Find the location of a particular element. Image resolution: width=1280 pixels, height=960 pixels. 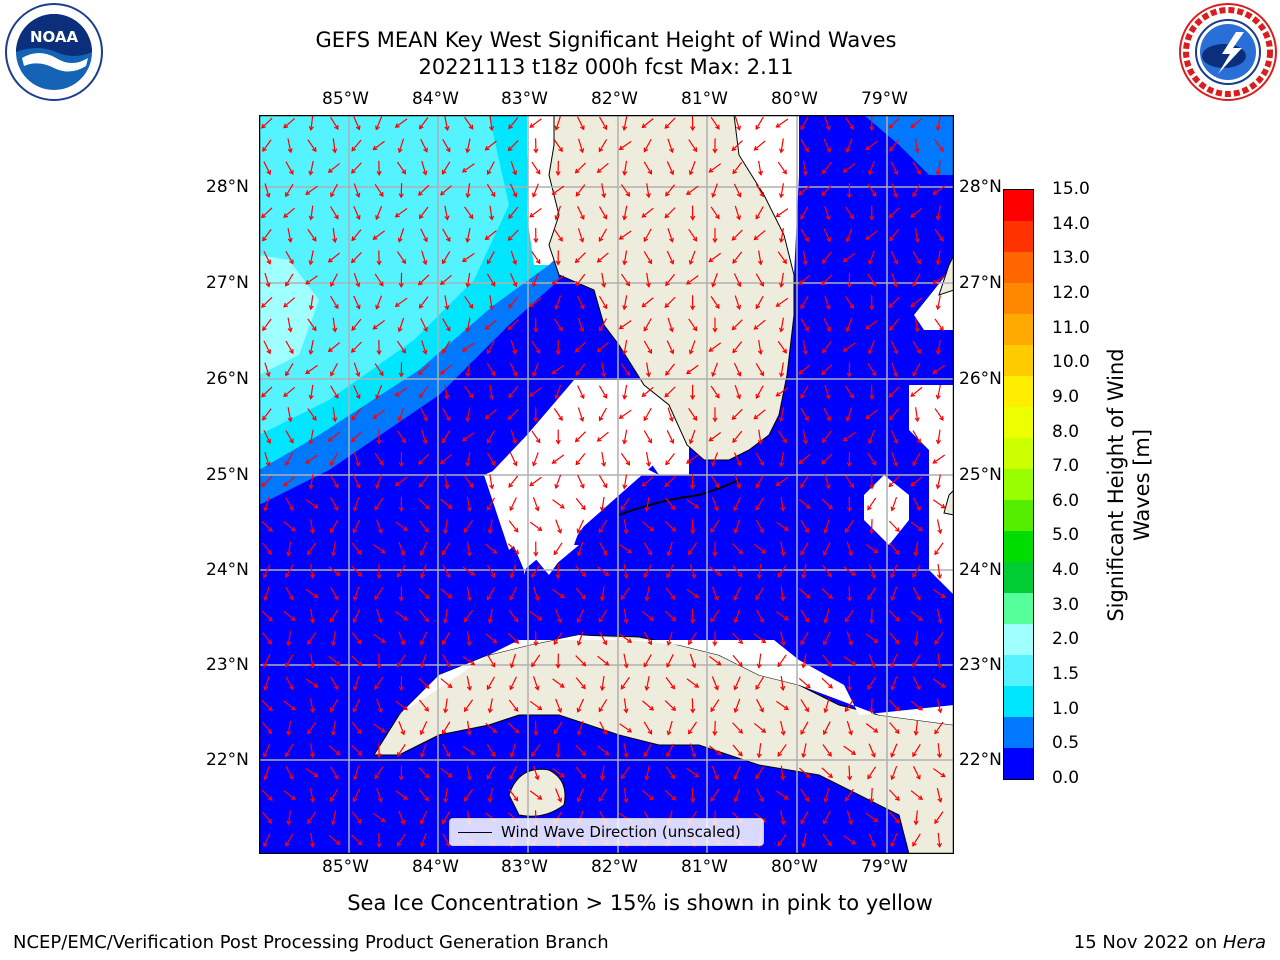

lat-label: 22°N is located at coordinates (980, 760).